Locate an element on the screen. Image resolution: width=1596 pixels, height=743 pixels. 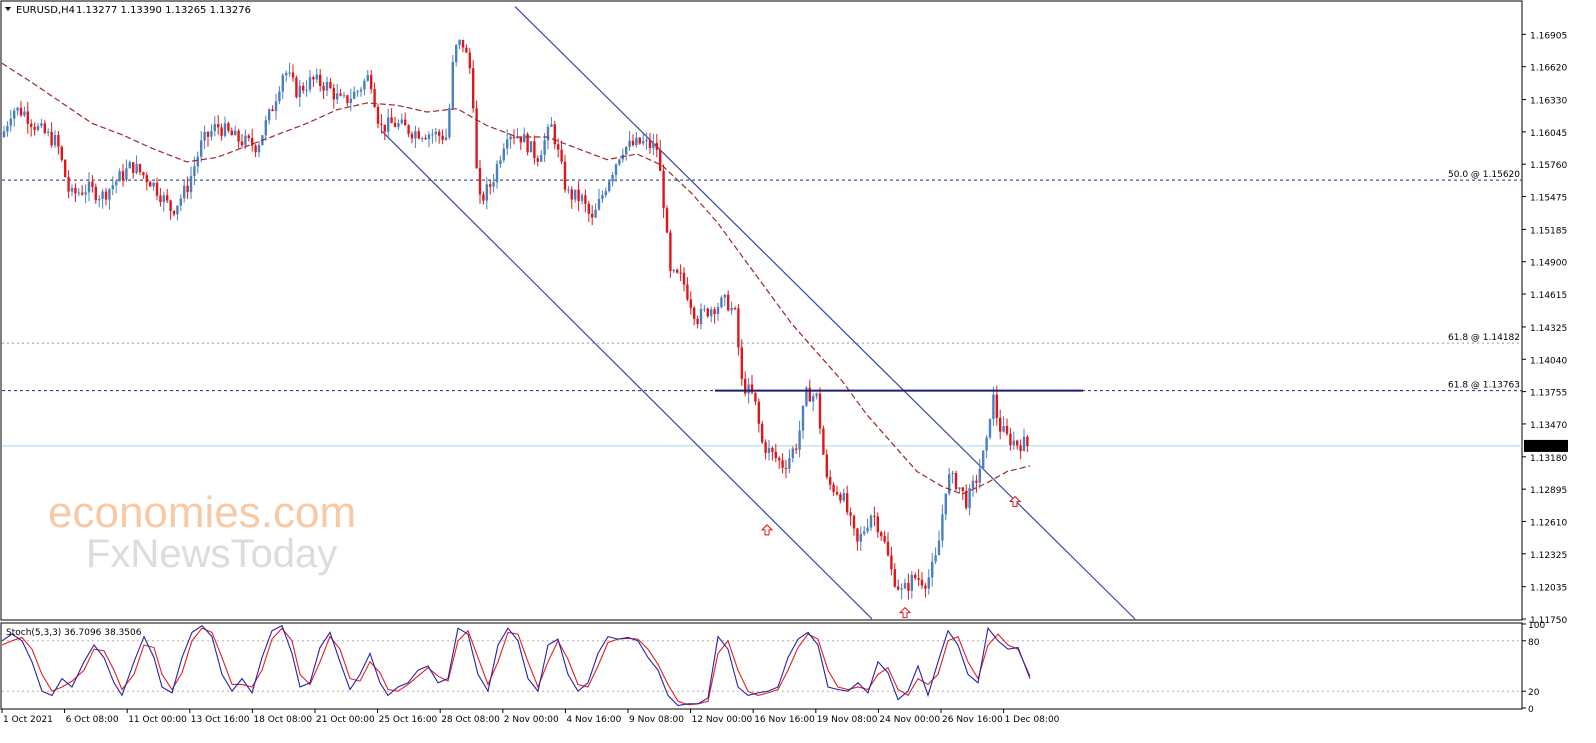
price-tick-label: 1.15475 is located at coordinates (1548, 199).